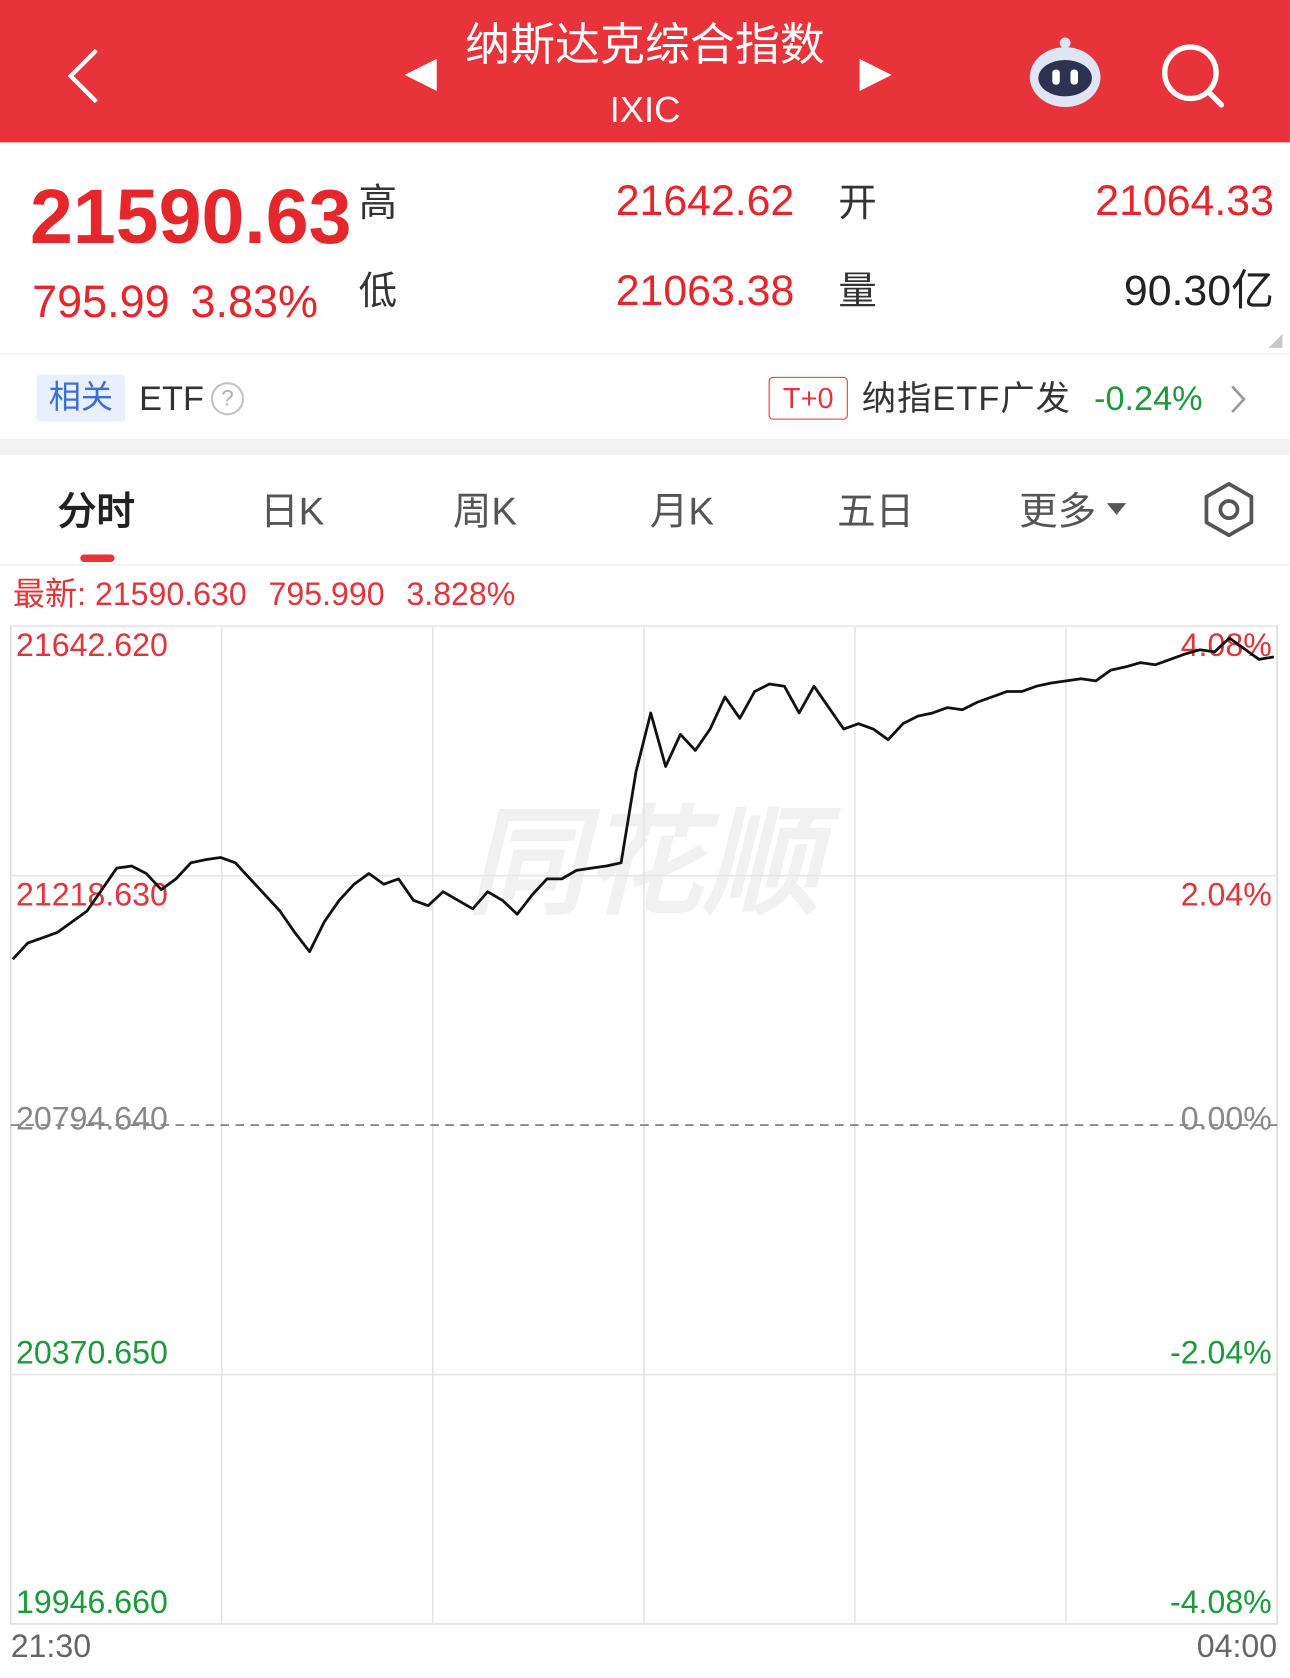  Describe the element at coordinates (1058, 511) in the screenshot. I see `tab: 更多` at that location.